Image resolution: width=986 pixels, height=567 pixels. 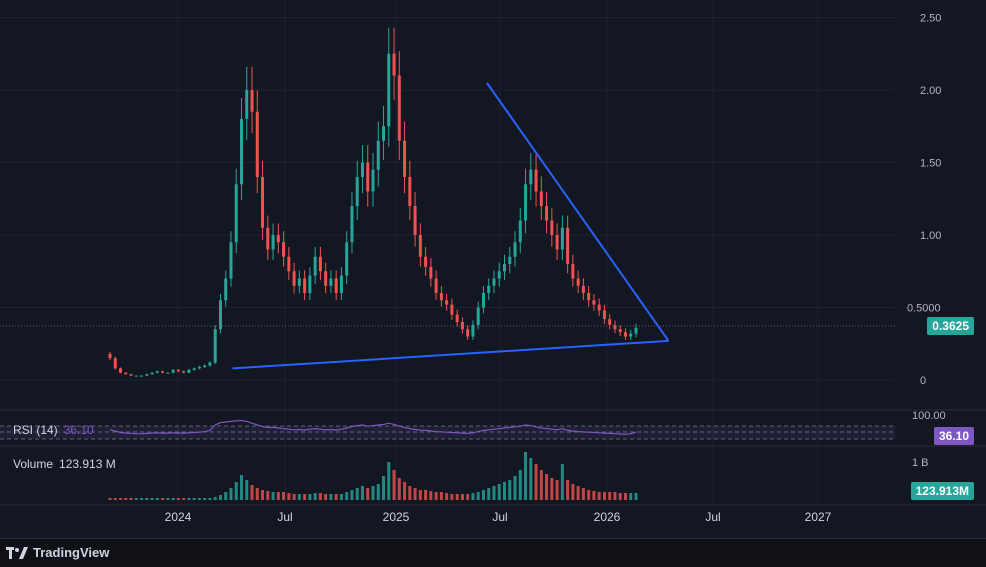 What do you see at coordinates (493, 552) in the screenshot?
I see `footer: TradingView` at bounding box center [493, 552].